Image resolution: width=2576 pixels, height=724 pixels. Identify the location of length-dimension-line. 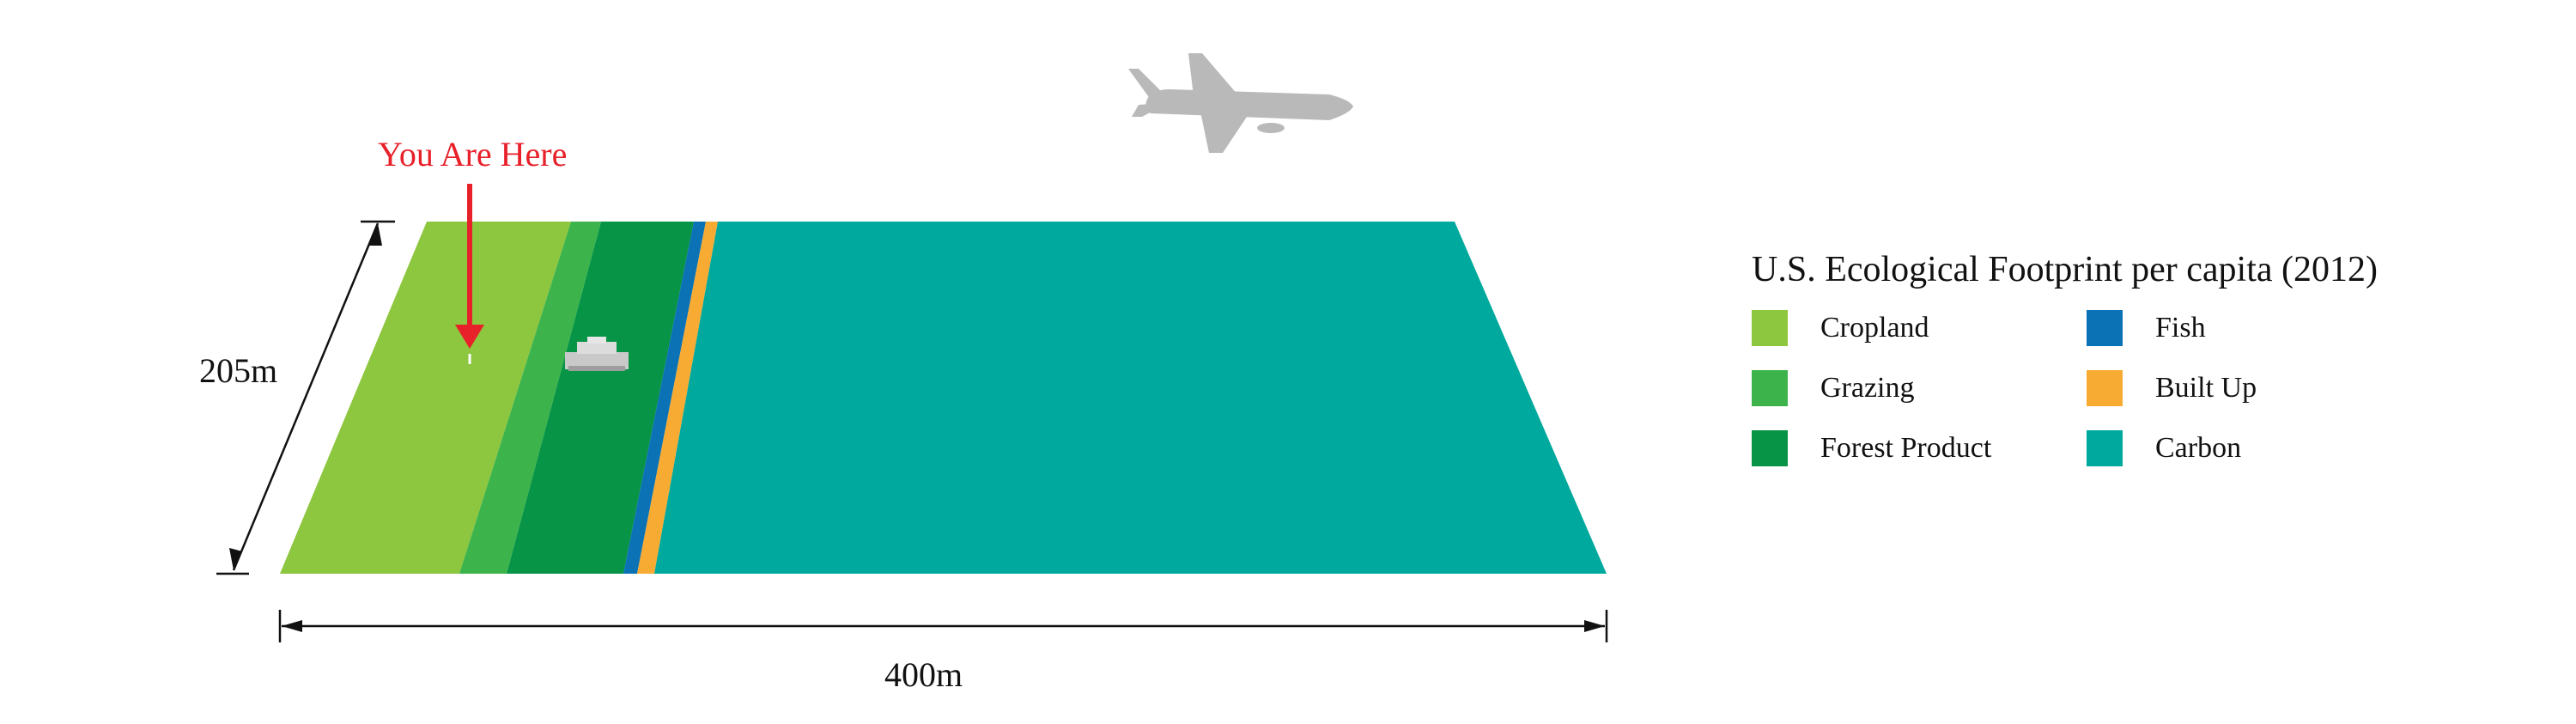
(943, 626).